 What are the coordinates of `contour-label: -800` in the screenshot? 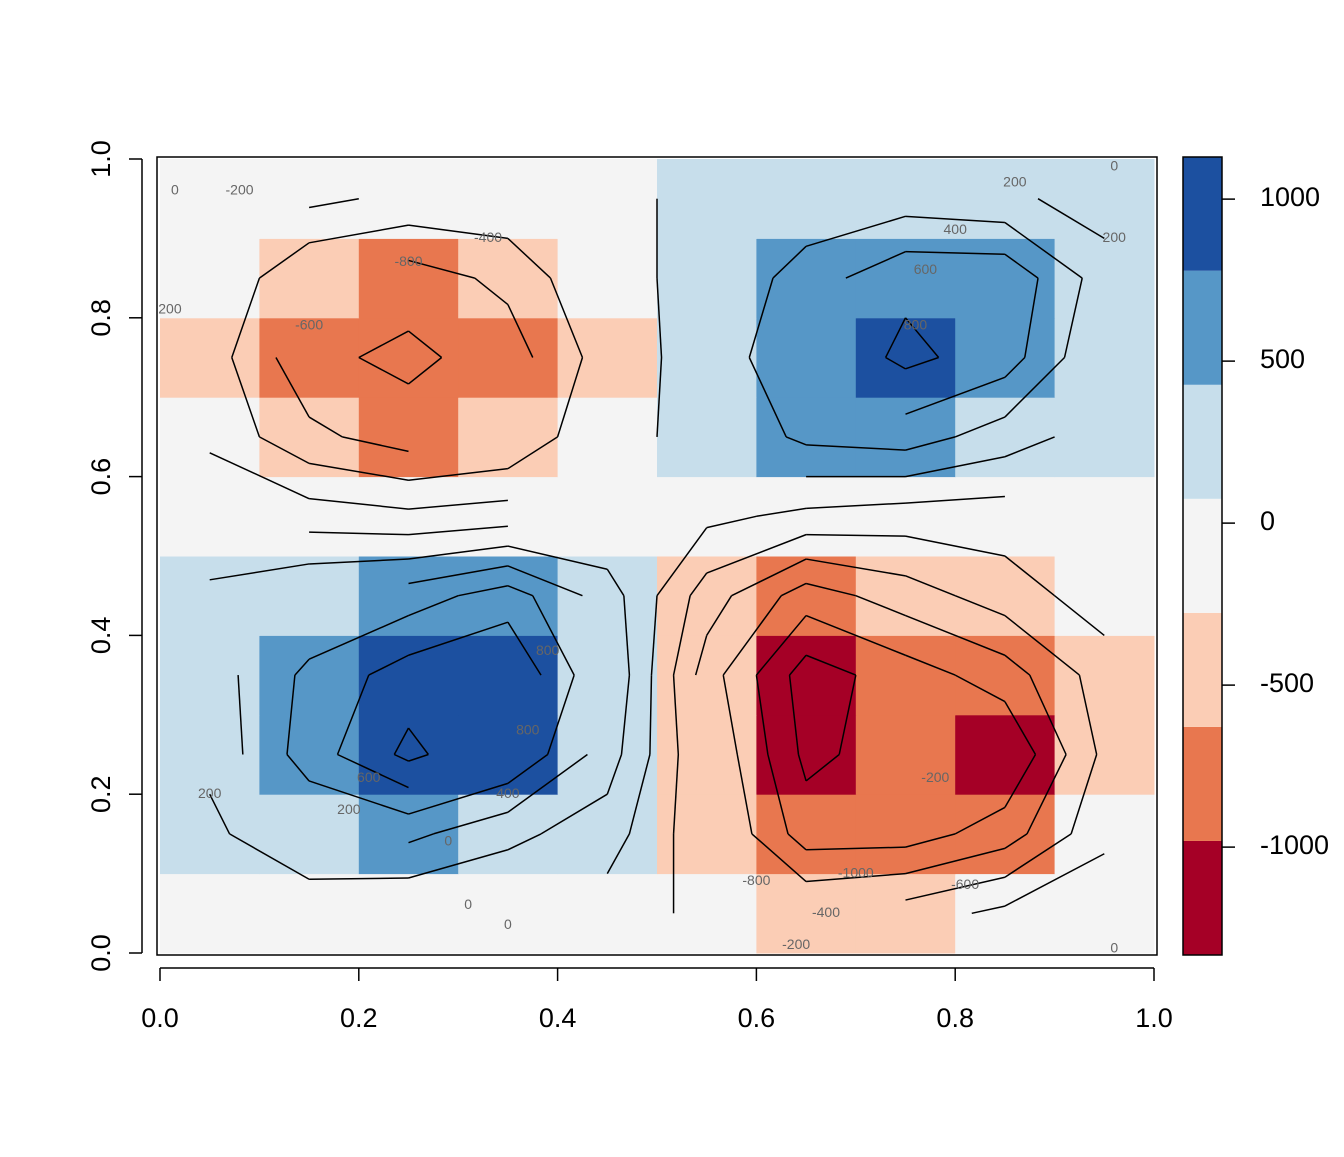 It's located at (408, 261).